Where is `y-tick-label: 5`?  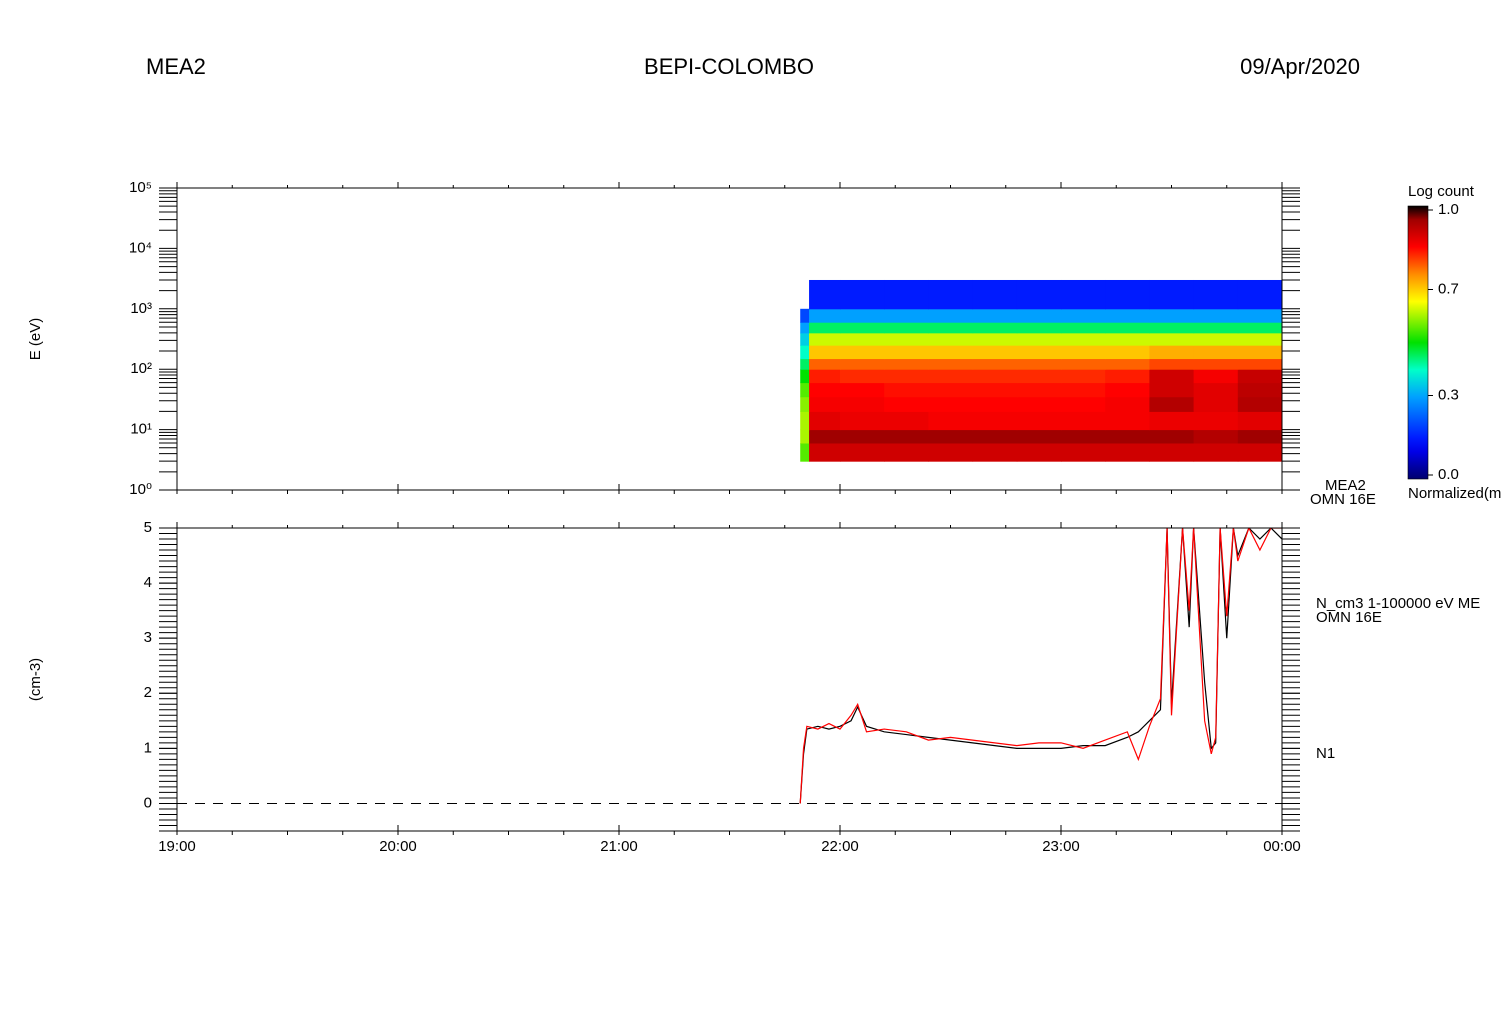 y-tick-label: 5 is located at coordinates (148, 527).